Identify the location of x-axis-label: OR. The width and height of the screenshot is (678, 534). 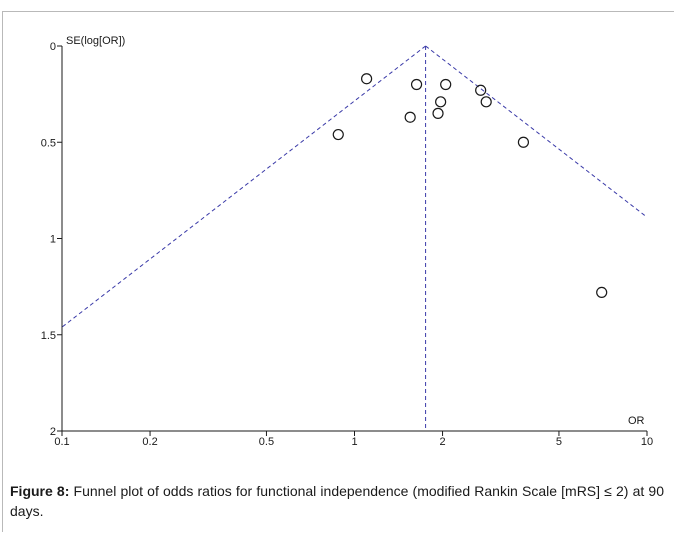
(636, 421).